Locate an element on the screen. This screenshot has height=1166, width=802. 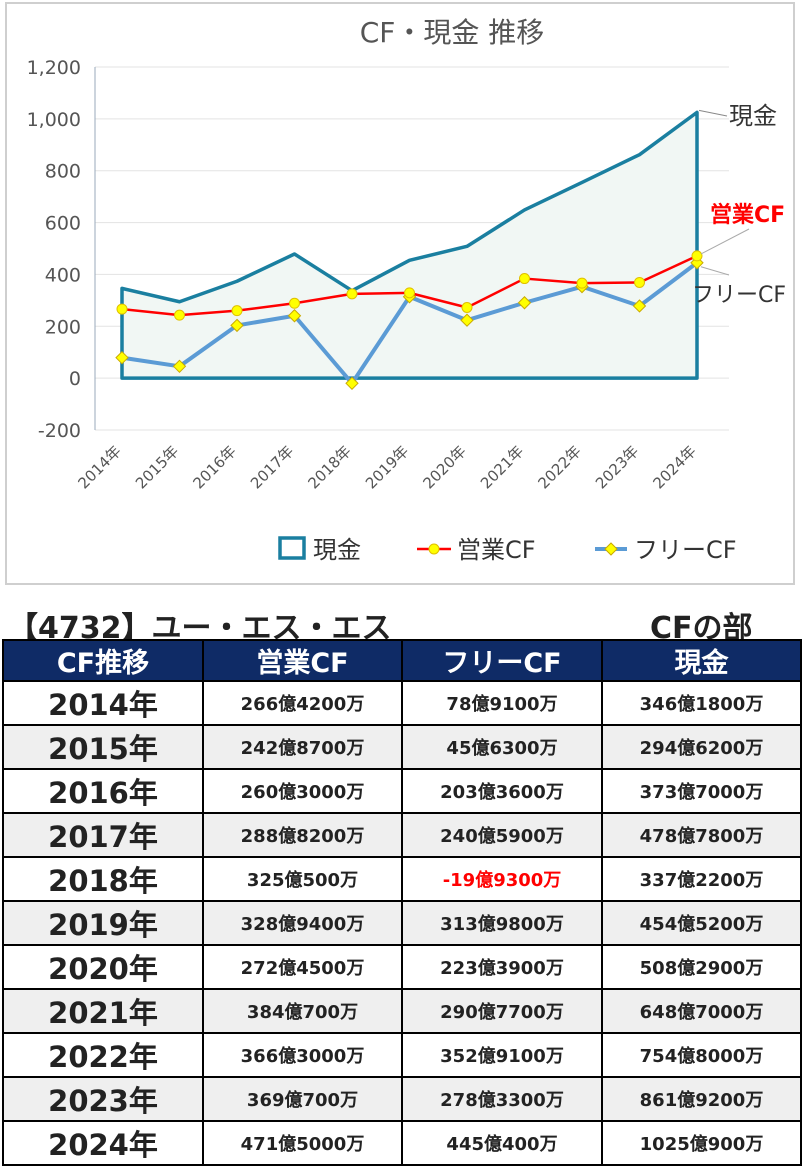
table-row: 2018年 325億500万 -19億9300万 337億2200万 is located at coordinates (402, 879).